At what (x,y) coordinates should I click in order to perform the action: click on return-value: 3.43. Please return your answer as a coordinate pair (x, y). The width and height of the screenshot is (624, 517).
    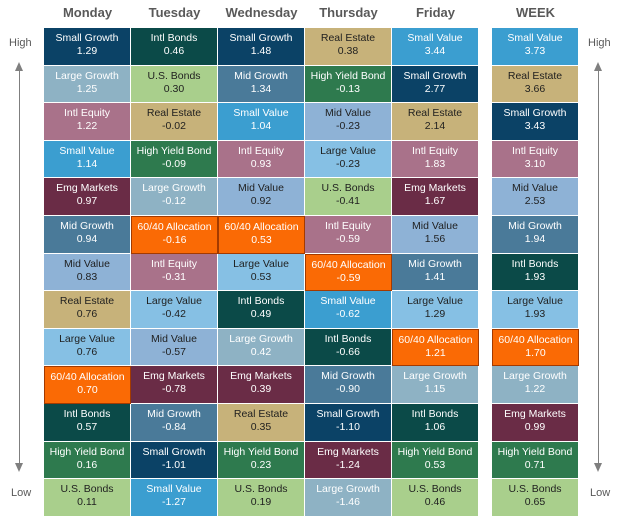
    Looking at the image, I should click on (535, 126).